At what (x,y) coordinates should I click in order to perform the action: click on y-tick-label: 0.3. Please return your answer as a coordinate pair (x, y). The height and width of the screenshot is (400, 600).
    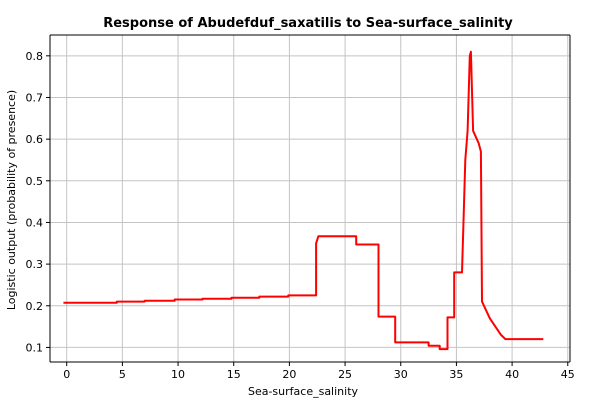
    Looking at the image, I should click on (35, 264).